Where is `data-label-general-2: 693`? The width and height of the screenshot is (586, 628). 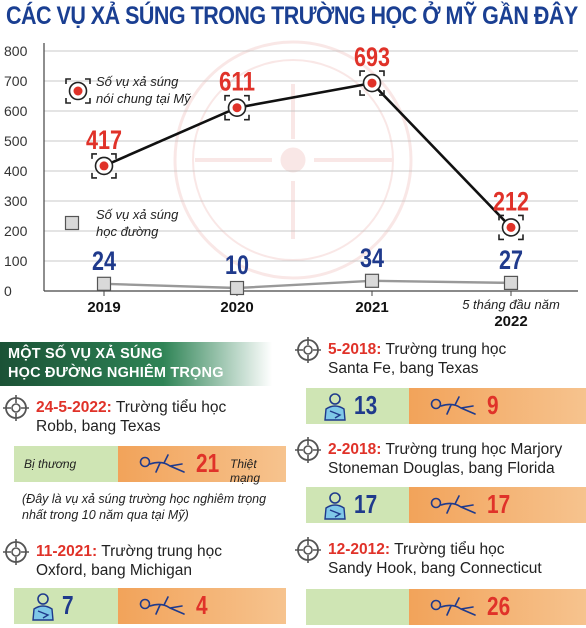
data-label-general-2: 693 is located at coordinates (372, 57).